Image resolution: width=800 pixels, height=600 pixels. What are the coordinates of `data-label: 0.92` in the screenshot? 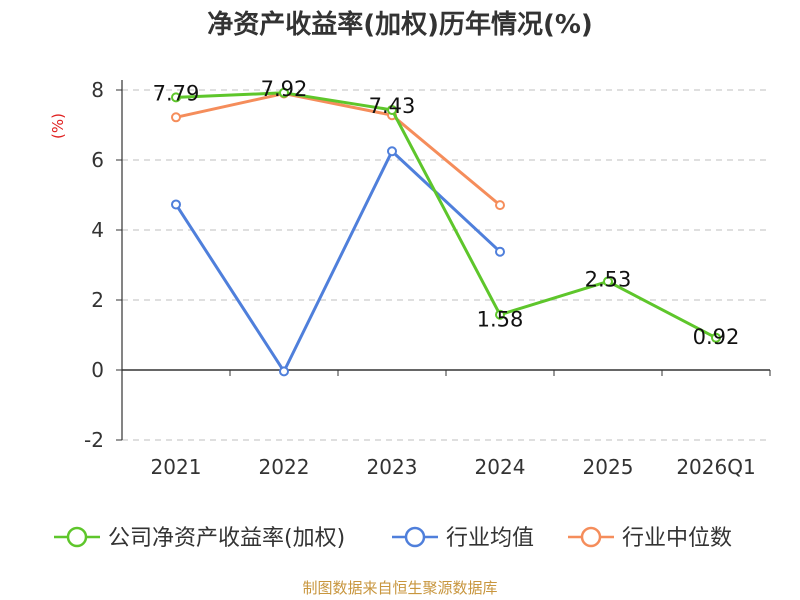 It's located at (716, 337).